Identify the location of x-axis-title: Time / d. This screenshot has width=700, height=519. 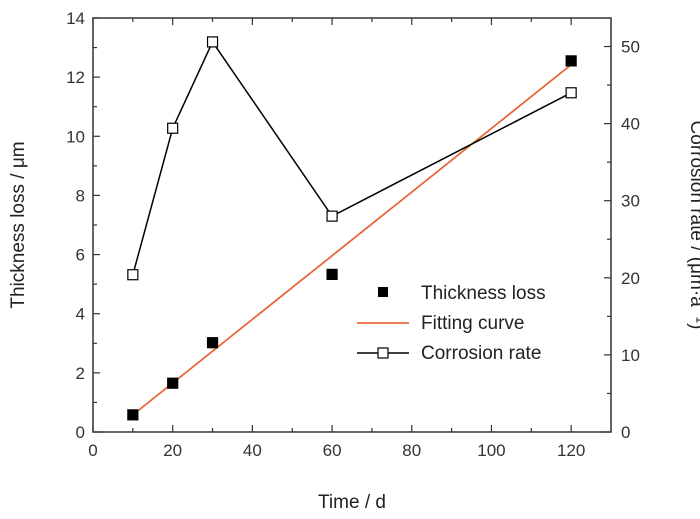
(352, 502).